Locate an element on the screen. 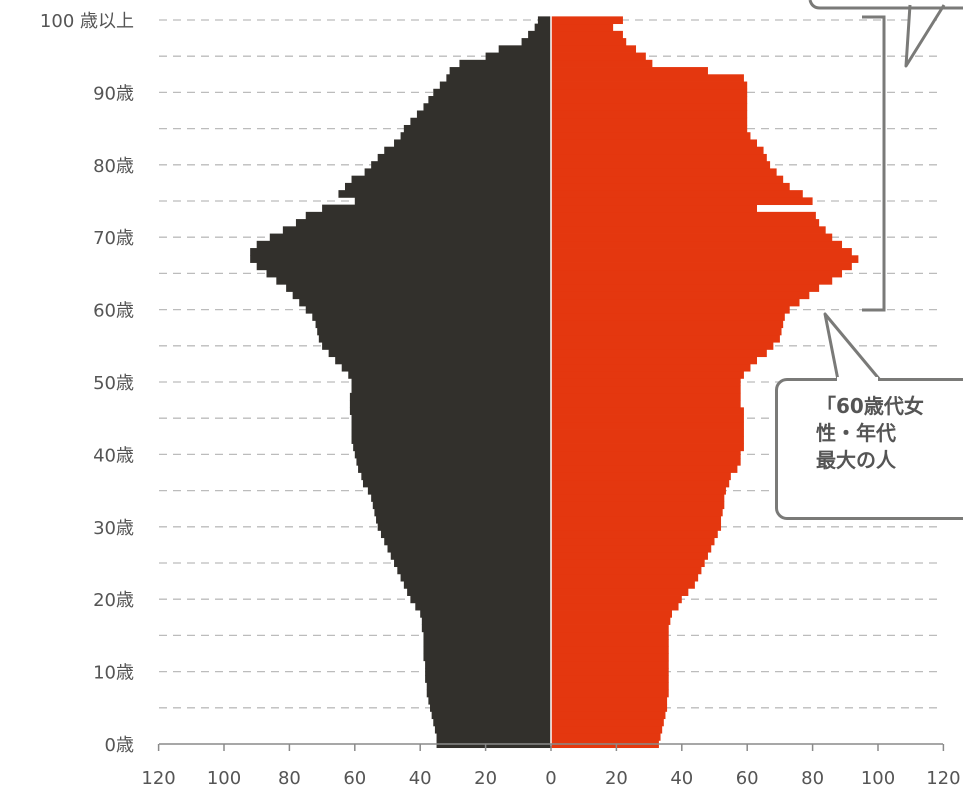 This screenshot has height=788, width=963. x-tick-label: 20 is located at coordinates (616, 778).